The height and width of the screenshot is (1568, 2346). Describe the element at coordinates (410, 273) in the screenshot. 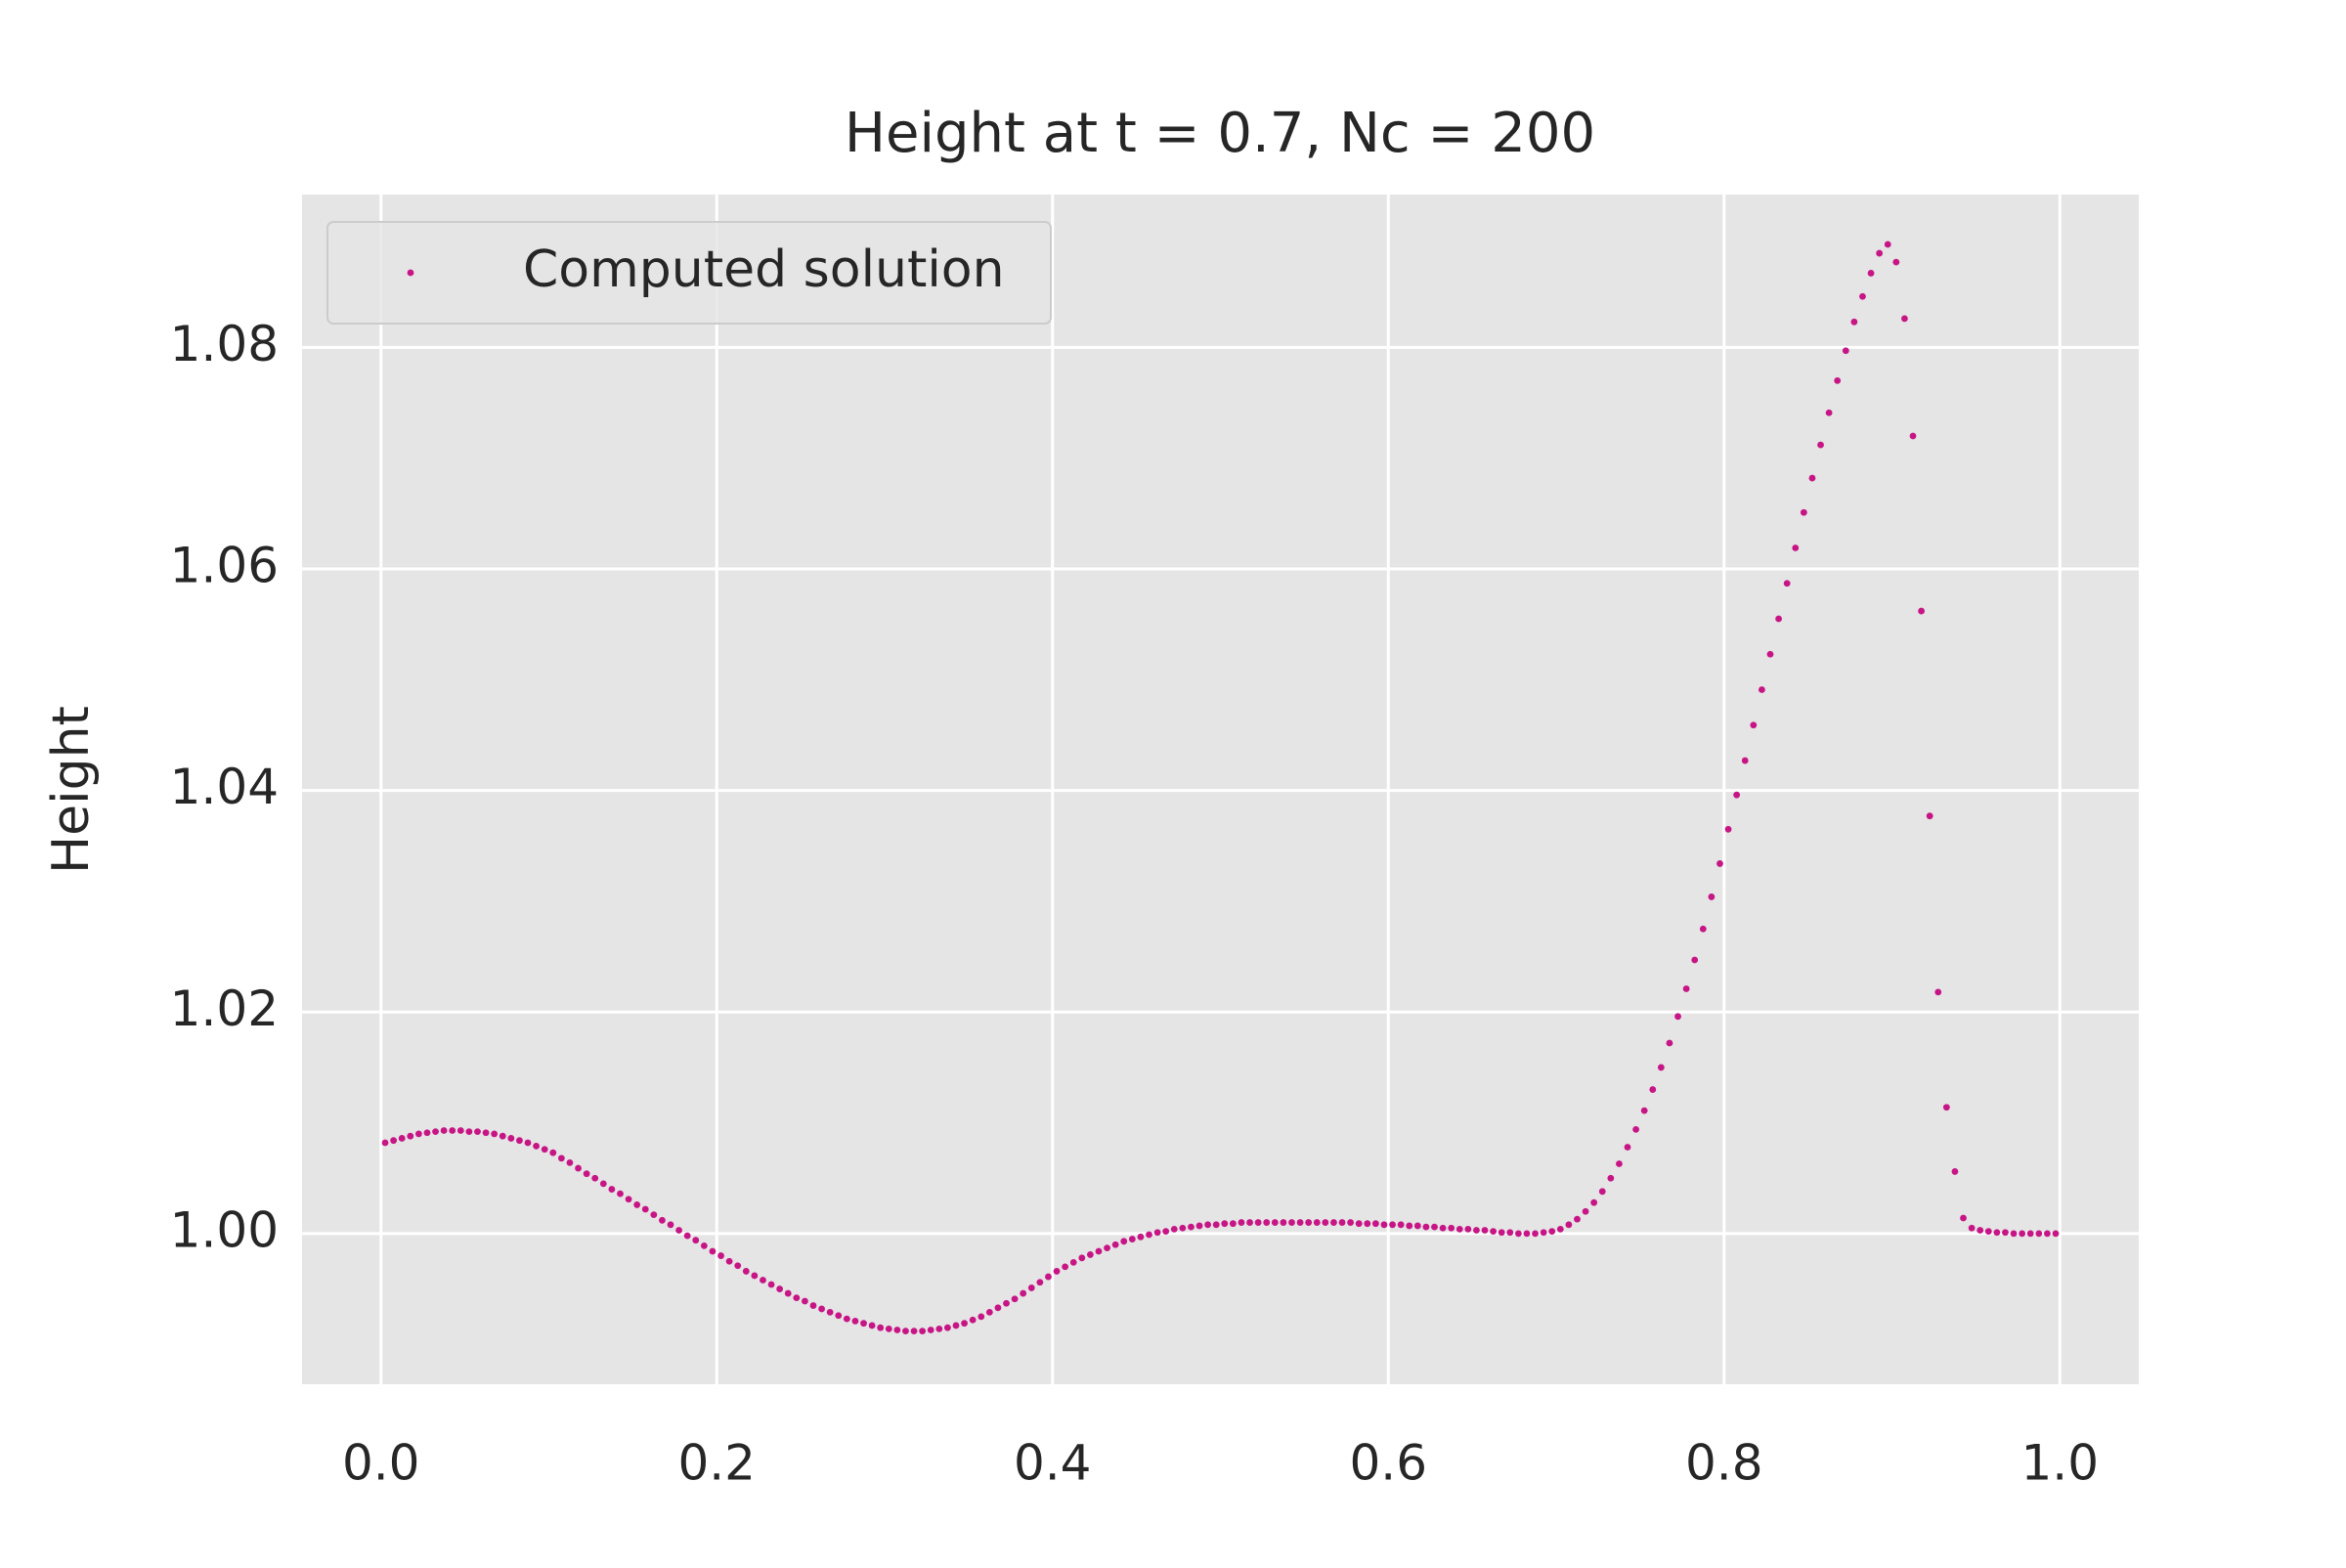

I see `legend-marker` at that location.